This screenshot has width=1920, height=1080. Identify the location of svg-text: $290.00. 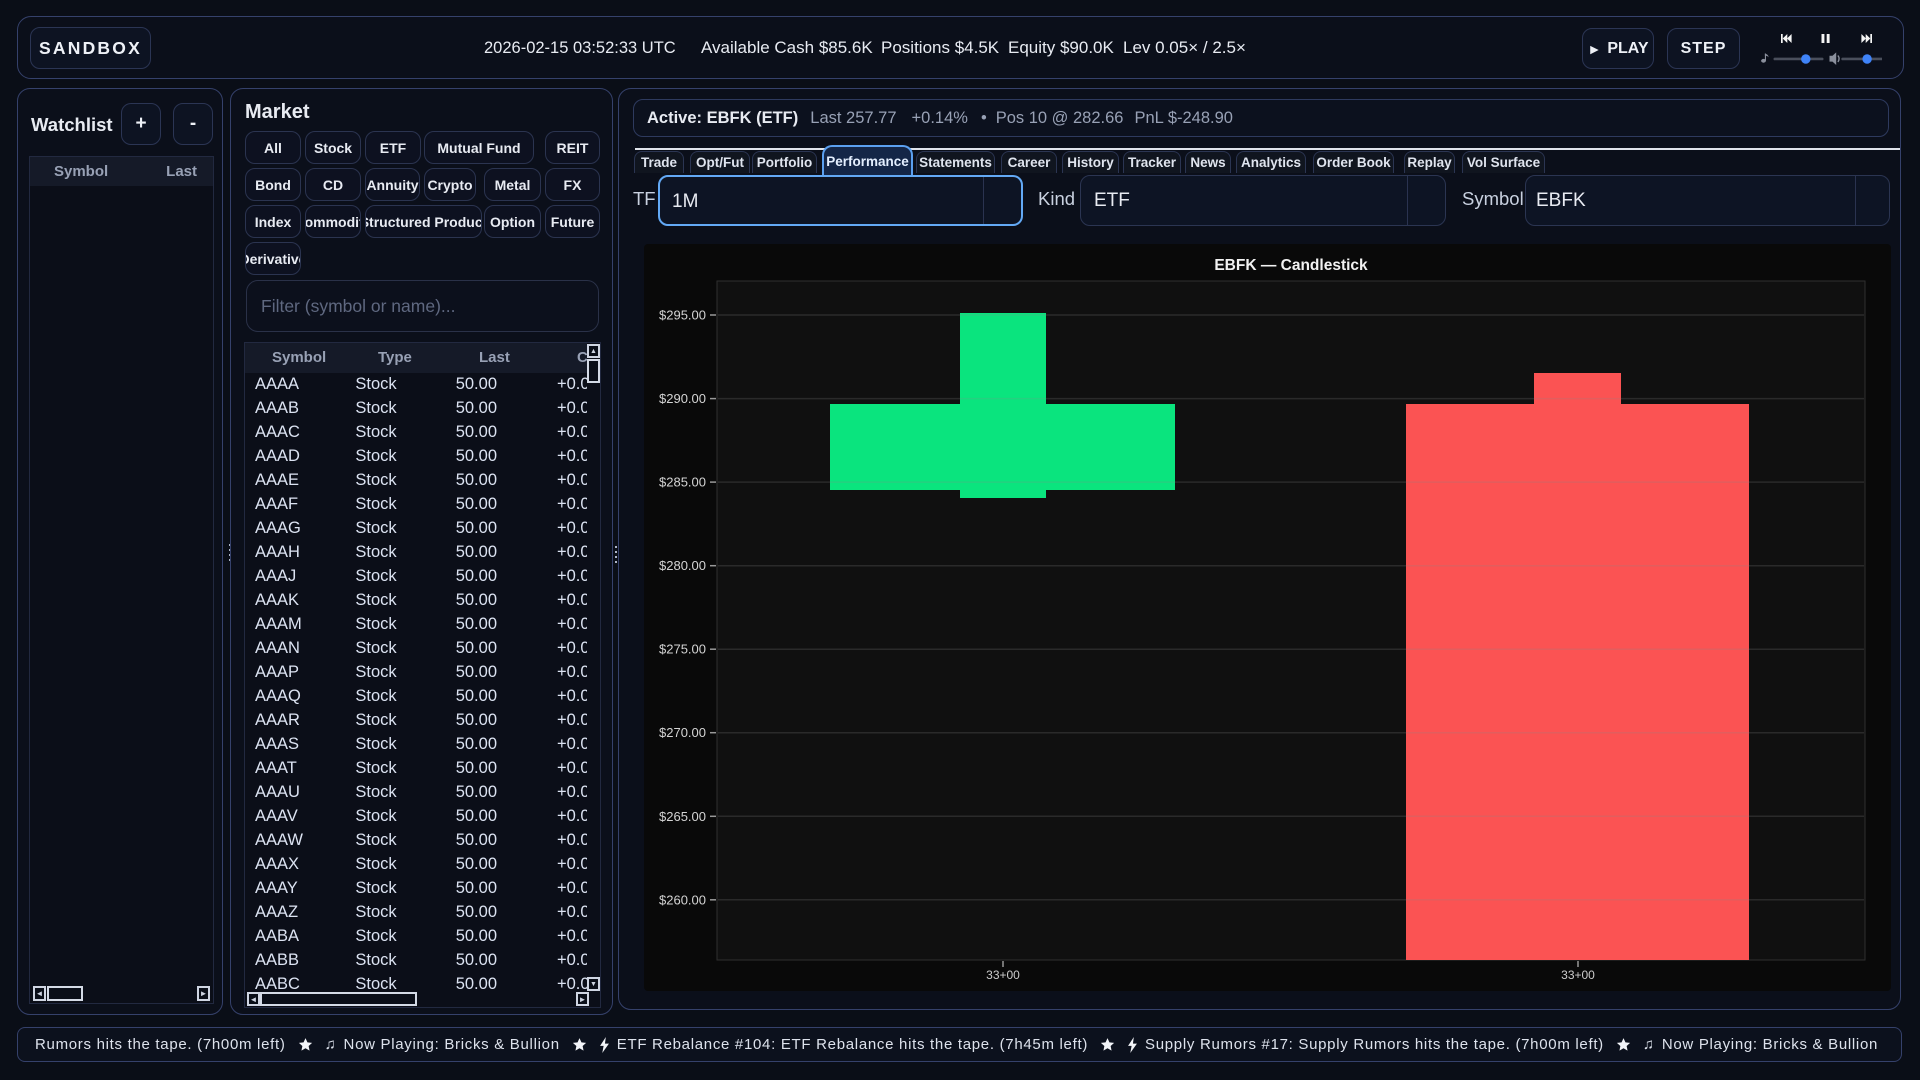
(682, 398).